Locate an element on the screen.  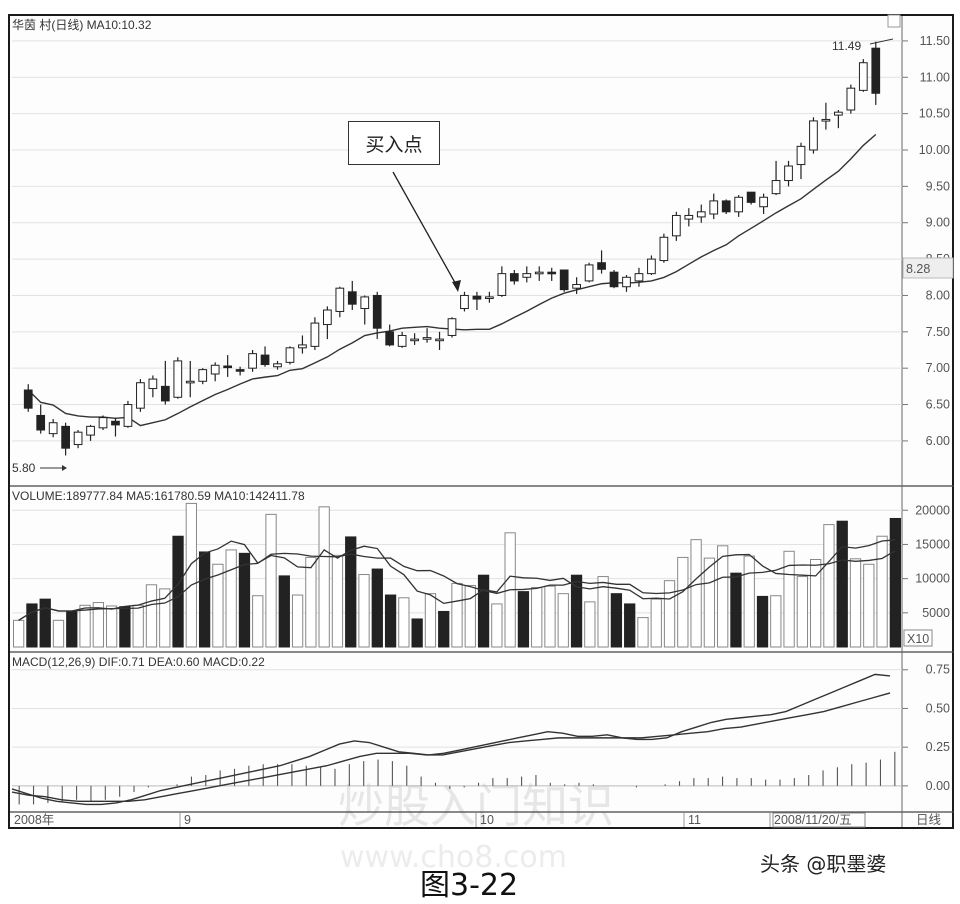
volume-tick-label: 5000 is located at coordinates (936, 613).